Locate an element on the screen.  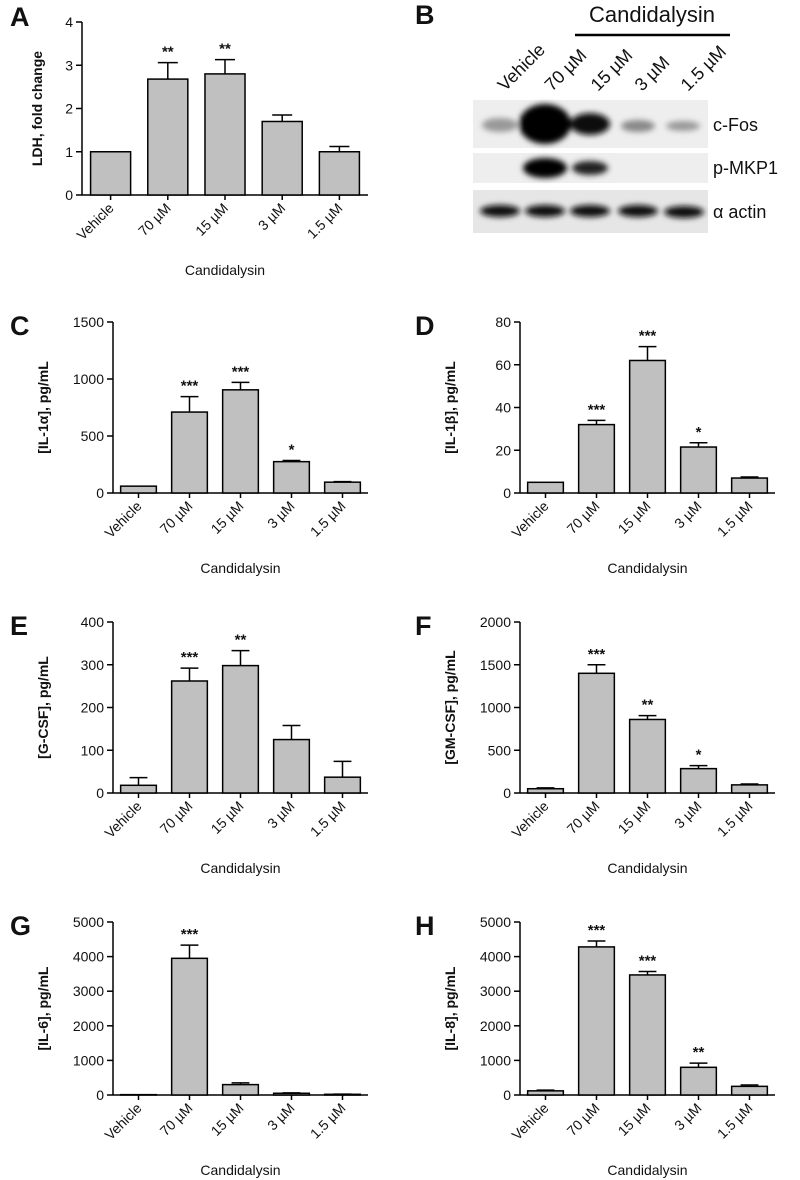
y-tick-label: 2 is located at coordinates (69, 109).